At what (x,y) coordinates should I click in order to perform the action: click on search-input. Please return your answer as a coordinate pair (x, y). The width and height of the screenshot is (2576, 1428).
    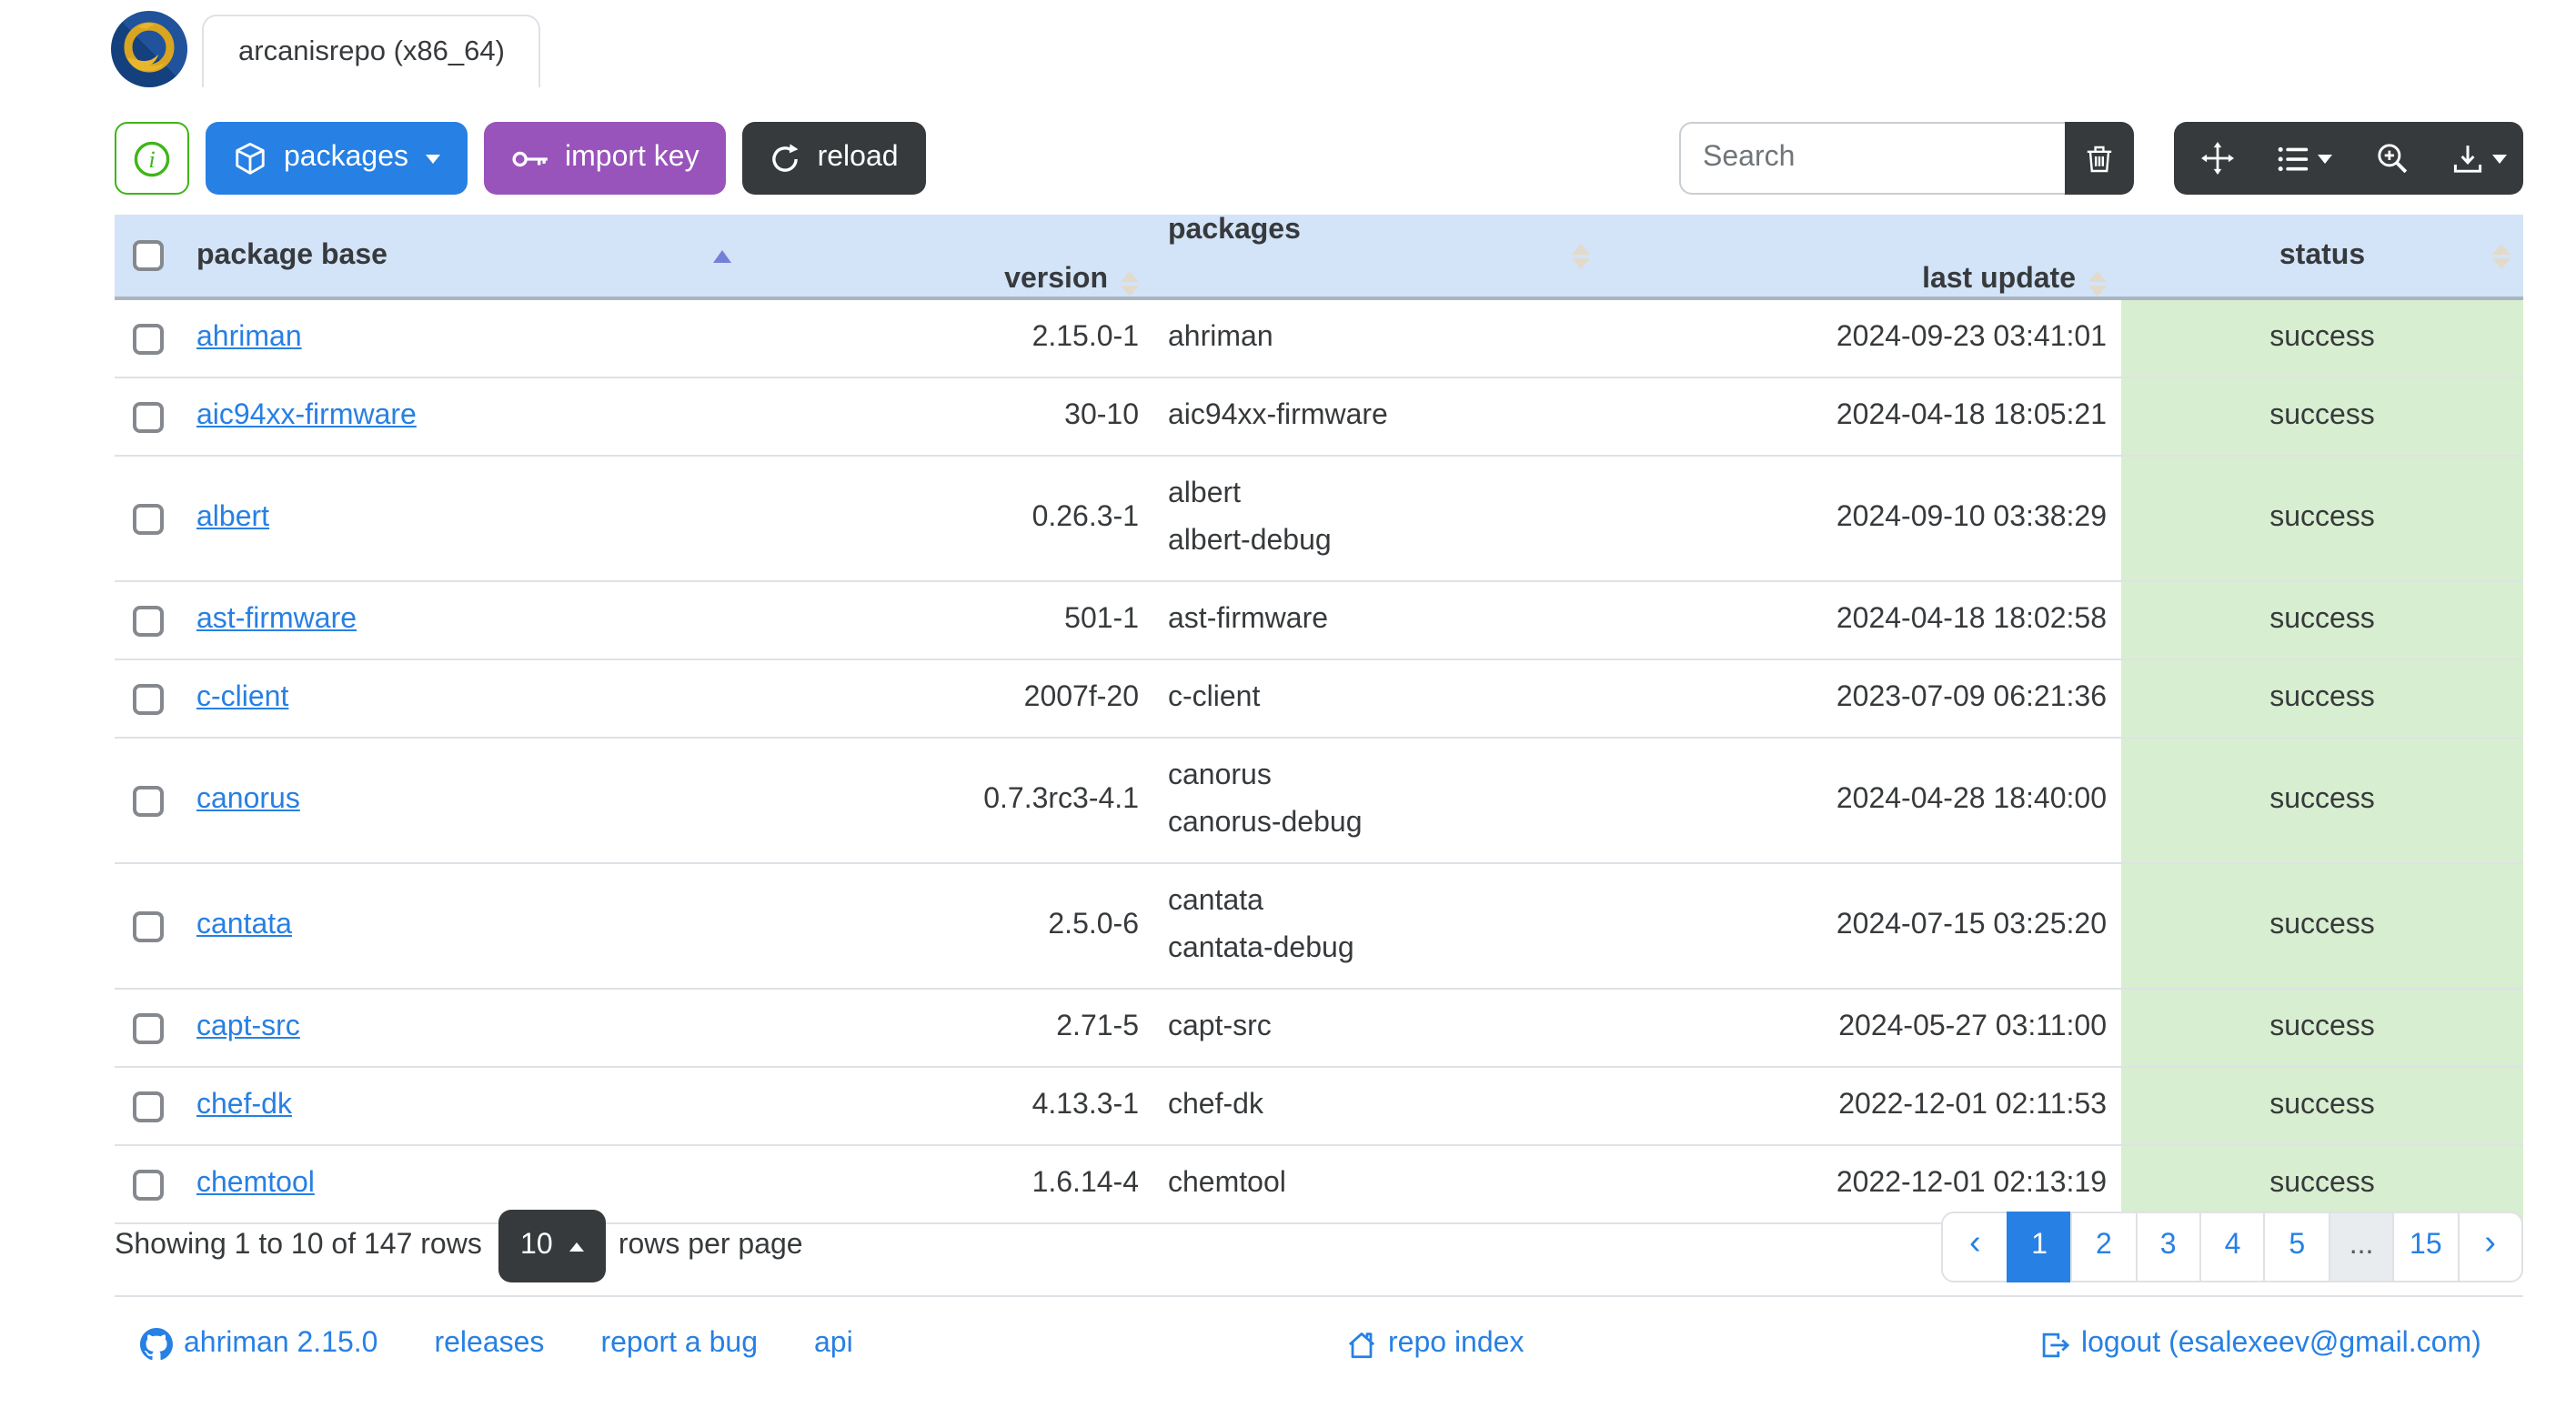
    Looking at the image, I should click on (1872, 159).